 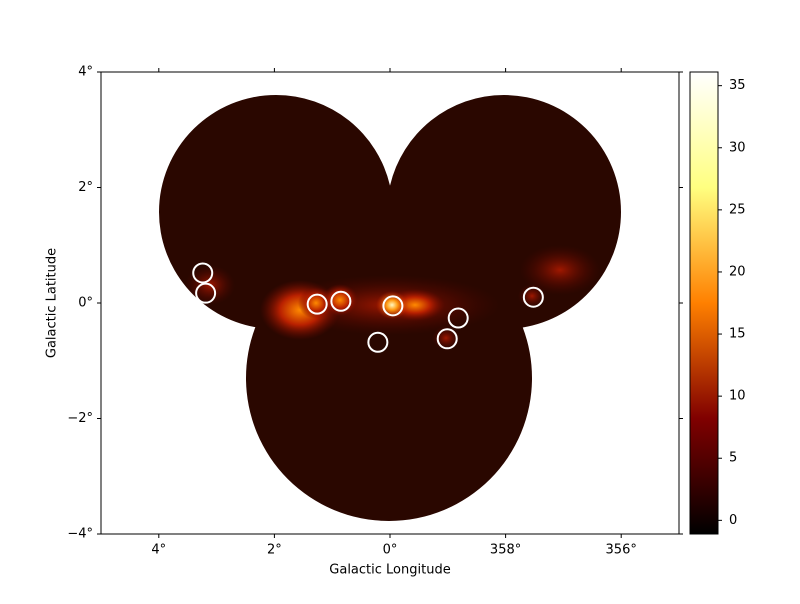 I want to click on y-tick-label: 4°, so click(x=85, y=72).